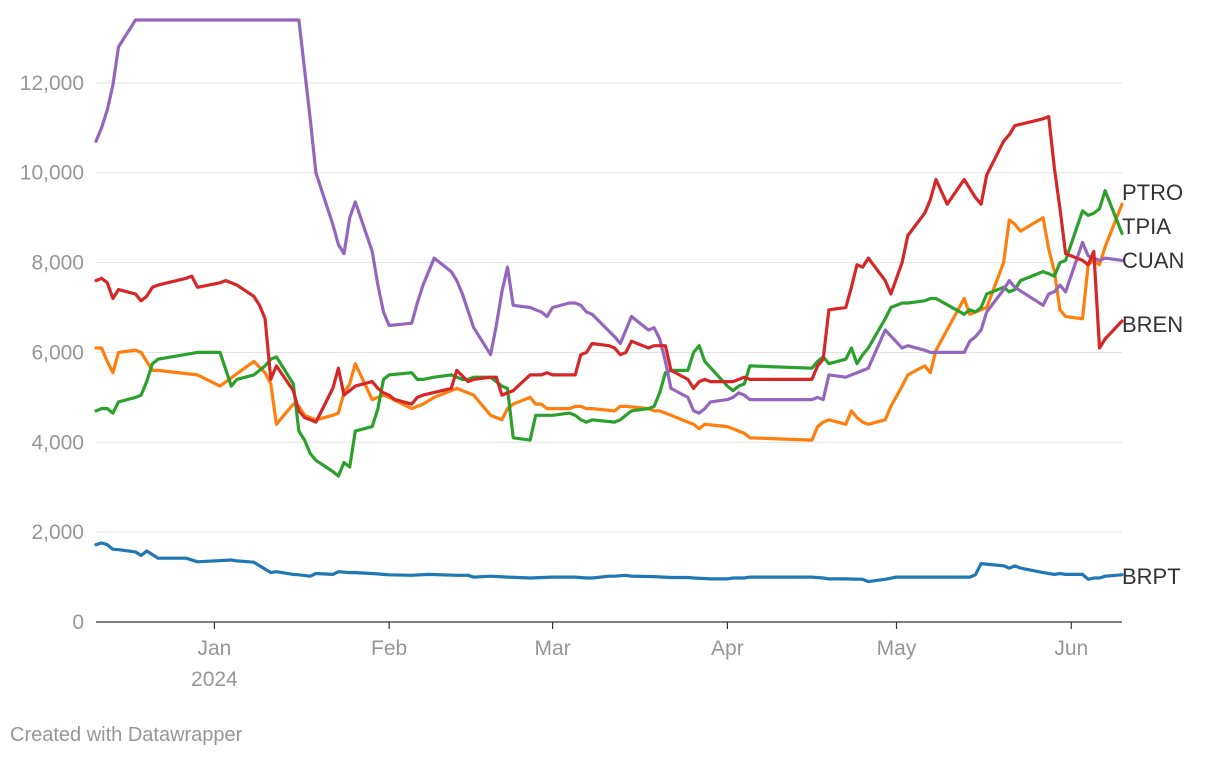 This screenshot has width=1220, height=760. What do you see at coordinates (609, 562) in the screenshot?
I see `series-line-brpt` at bounding box center [609, 562].